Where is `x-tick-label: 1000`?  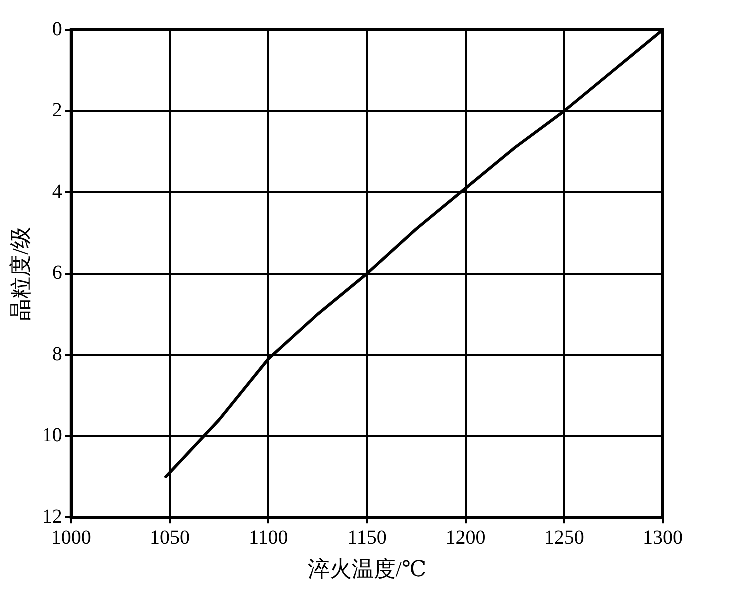 x-tick-label: 1000 is located at coordinates (71, 537).